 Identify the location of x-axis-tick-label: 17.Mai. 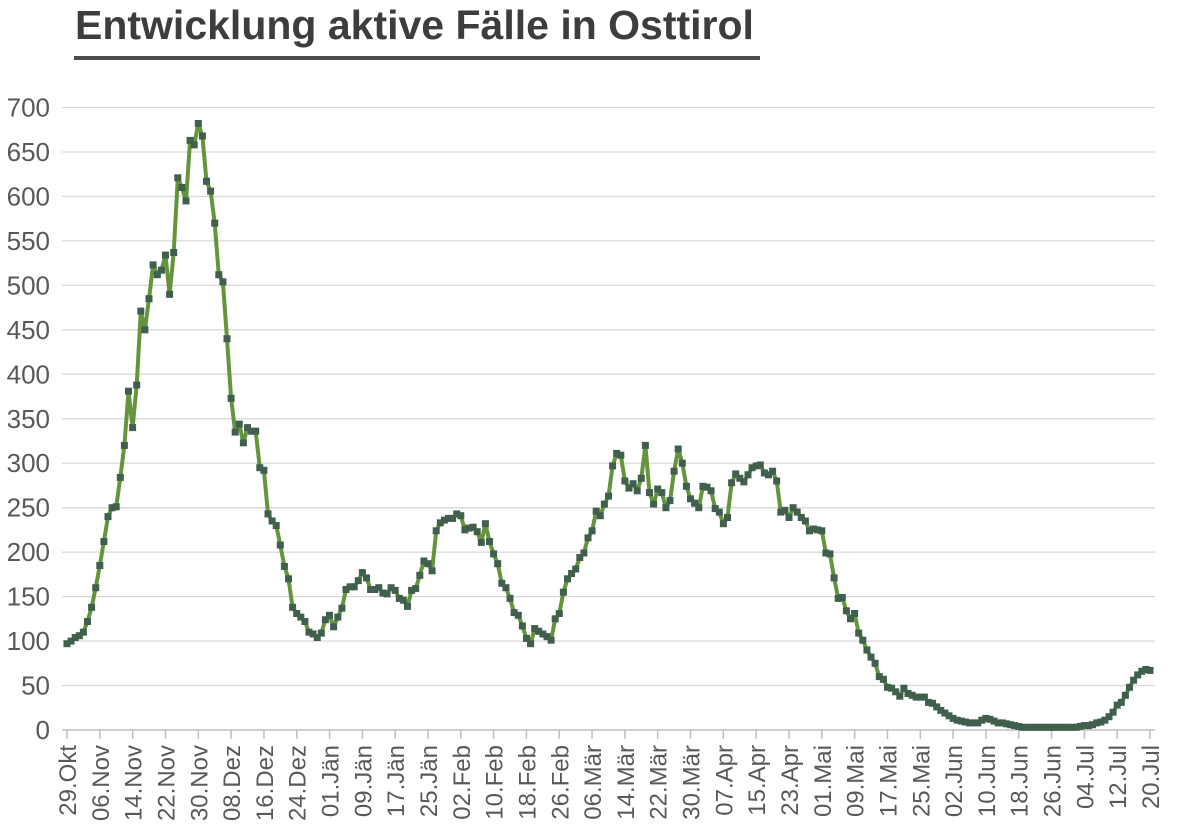
(888, 781).